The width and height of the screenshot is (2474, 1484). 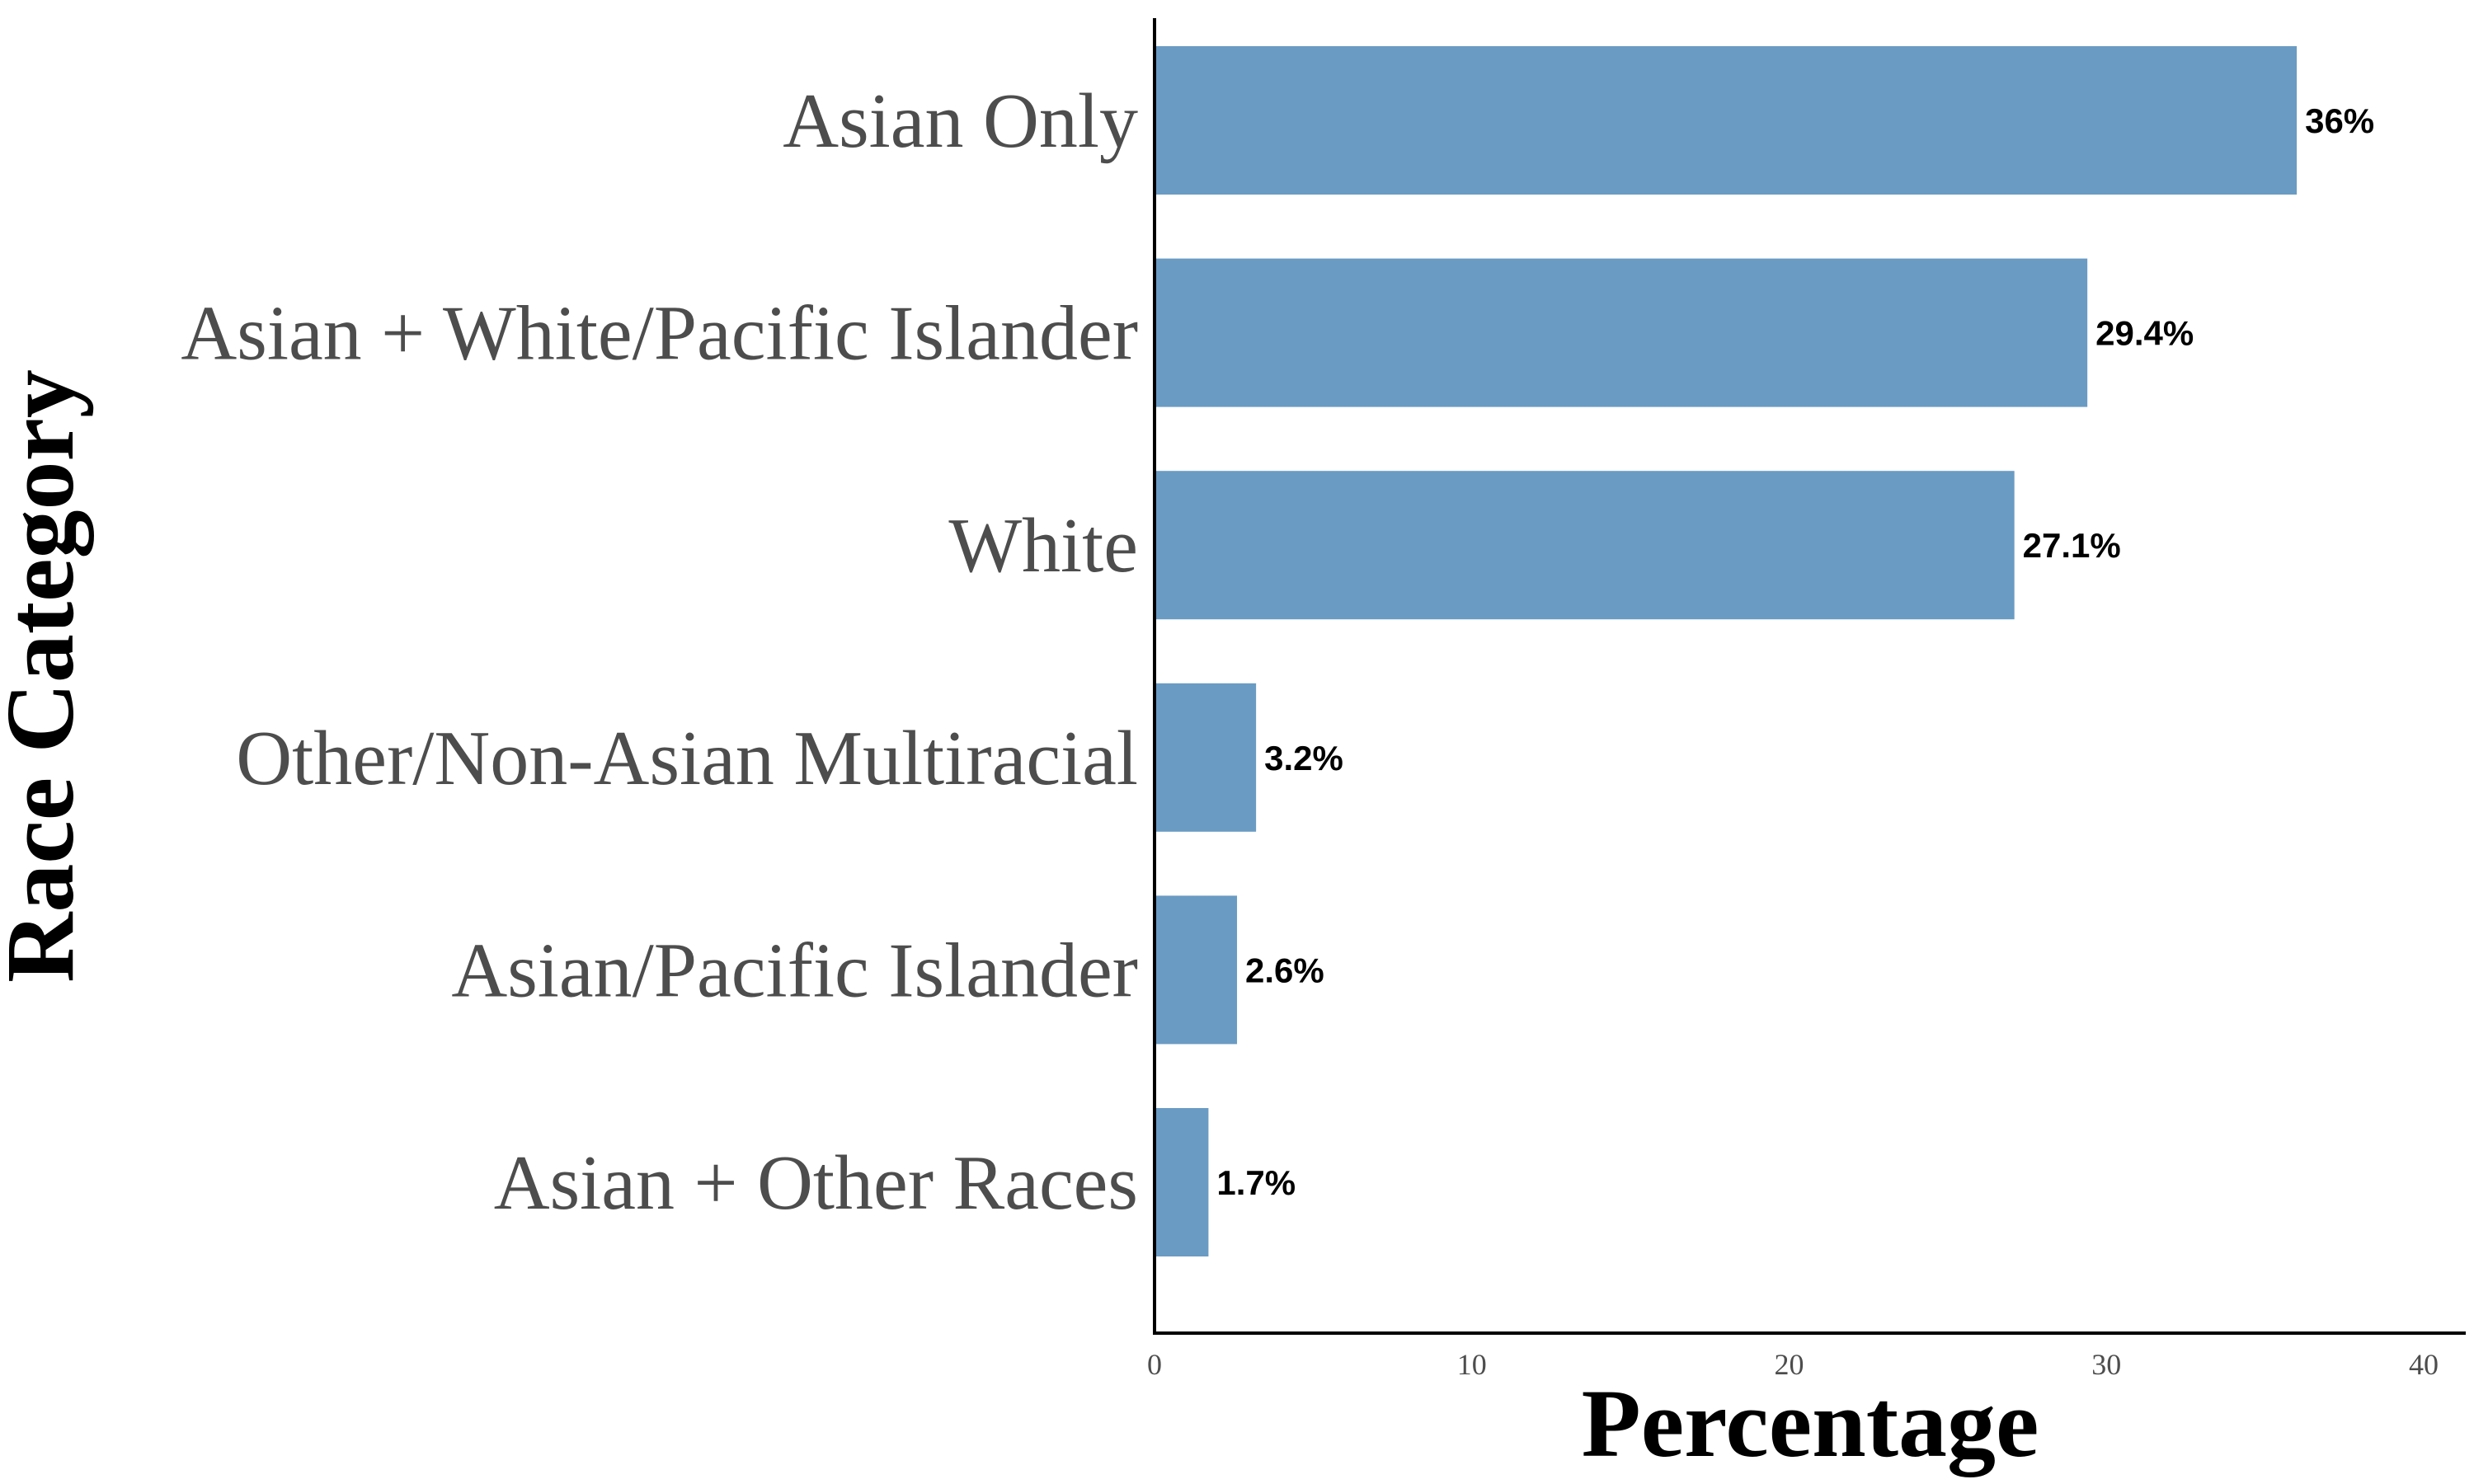 What do you see at coordinates (1043, 546) in the screenshot?
I see `category-label: White` at bounding box center [1043, 546].